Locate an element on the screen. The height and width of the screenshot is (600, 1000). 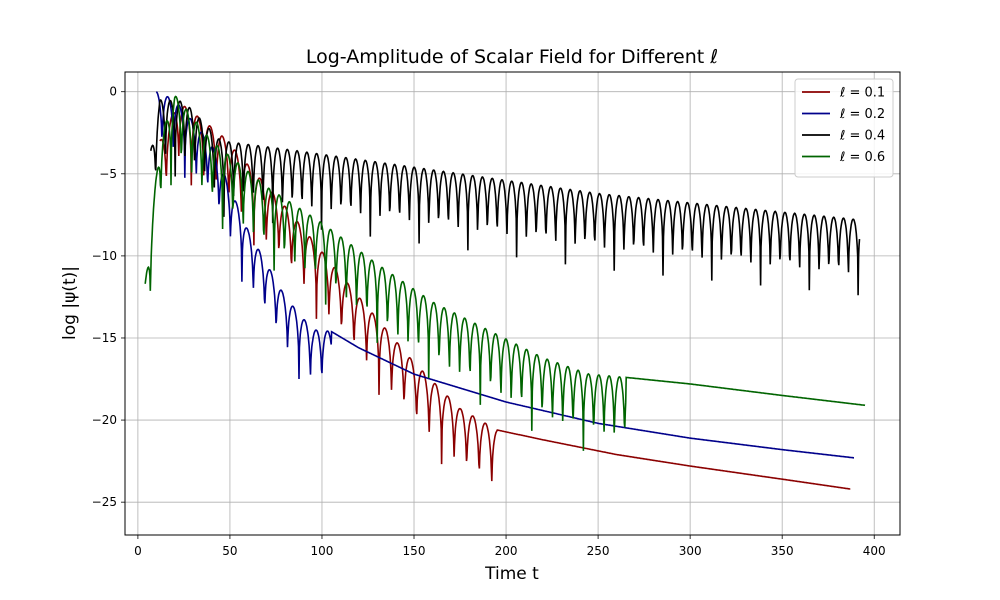
x-tick-label: 150 is located at coordinates (414, 551).